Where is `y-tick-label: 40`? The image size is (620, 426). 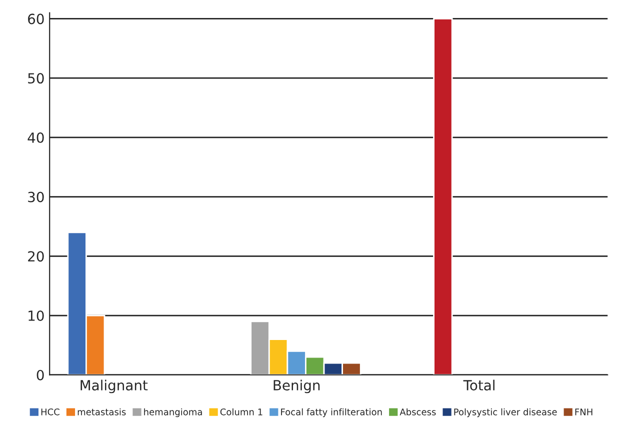
y-tick-label: 40 is located at coordinates (36, 137).